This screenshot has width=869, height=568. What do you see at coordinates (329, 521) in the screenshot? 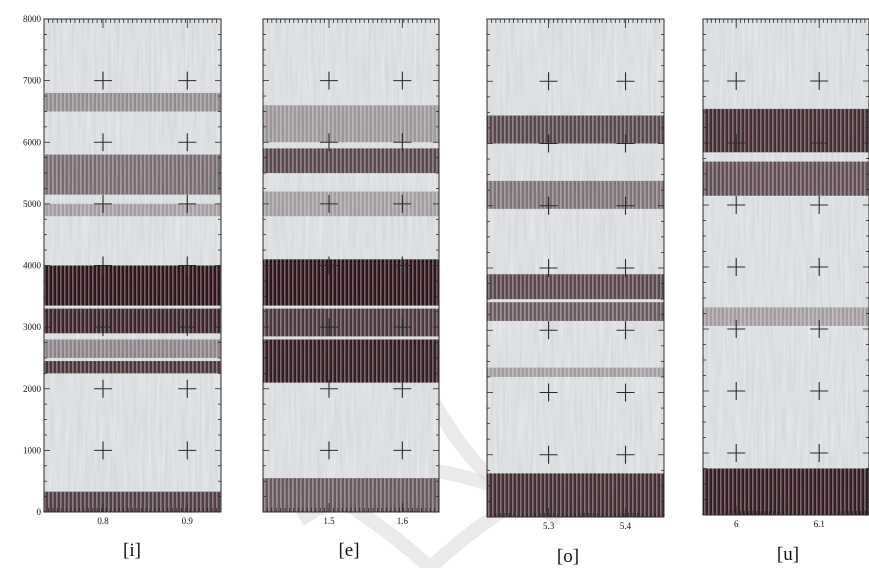
I see `x-tick-label: 1.5` at bounding box center [329, 521].